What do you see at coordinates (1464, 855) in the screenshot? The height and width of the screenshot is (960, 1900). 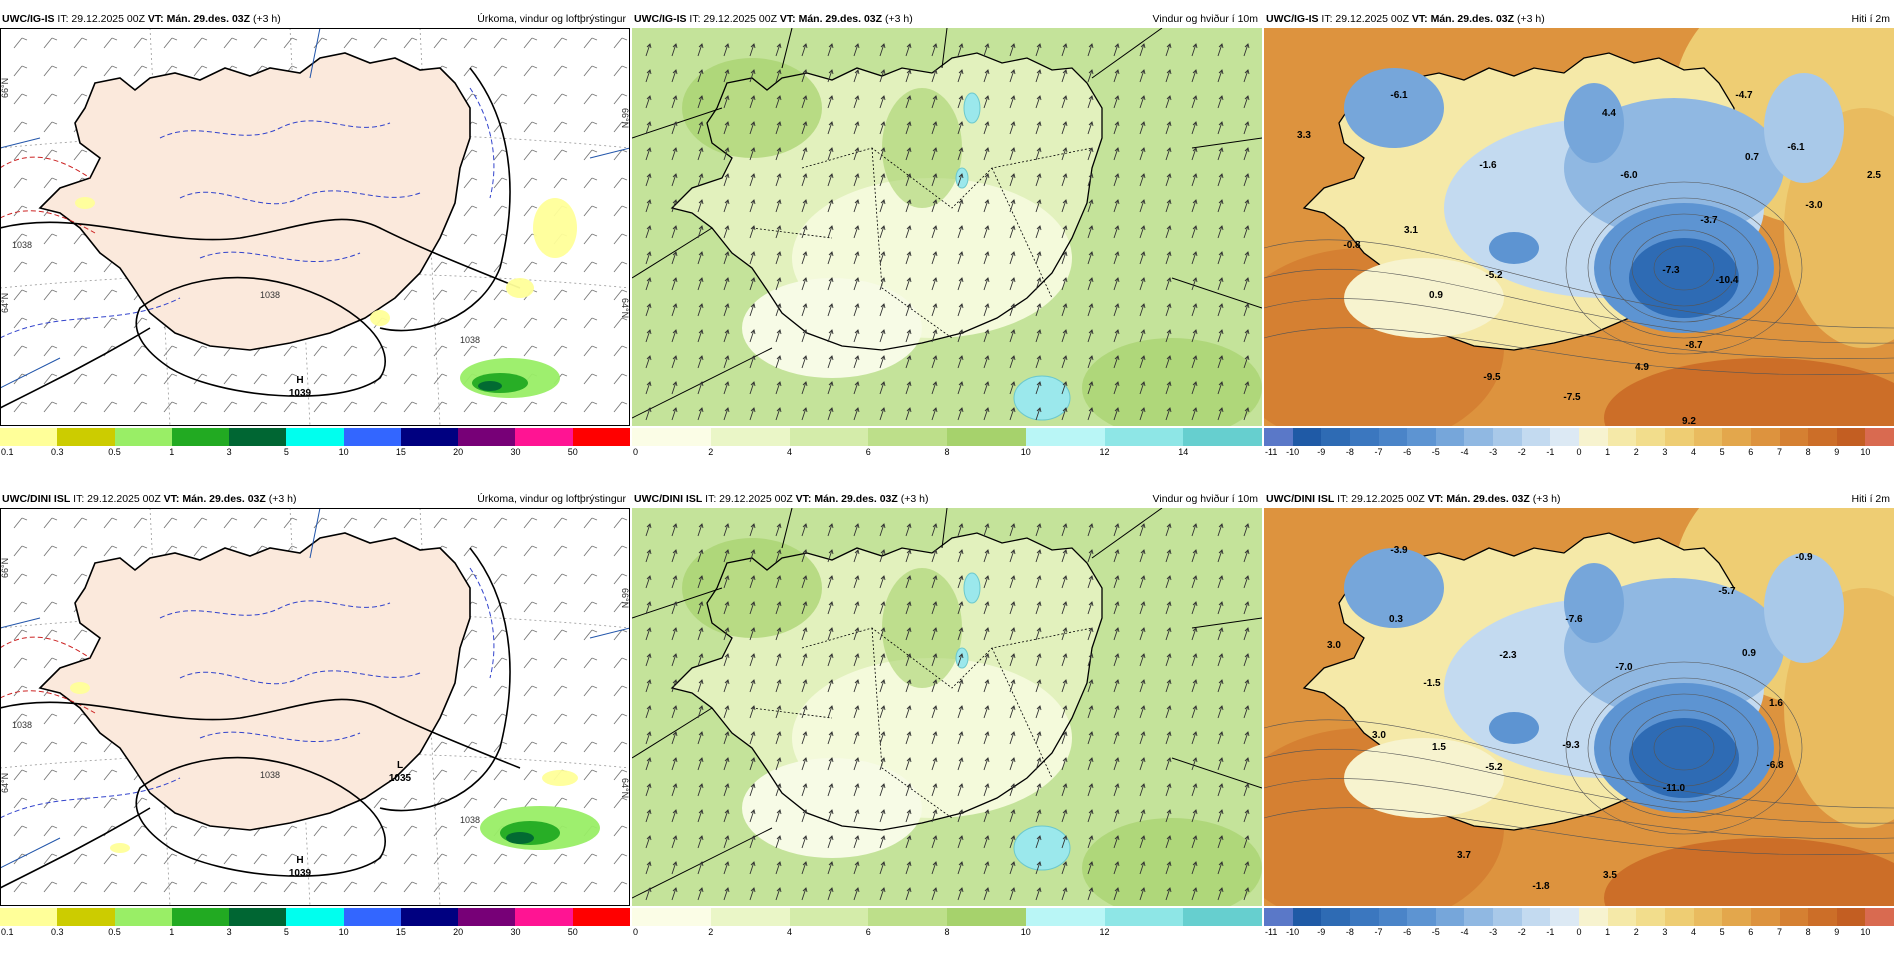 I see `temperature-label: 3.7` at bounding box center [1464, 855].